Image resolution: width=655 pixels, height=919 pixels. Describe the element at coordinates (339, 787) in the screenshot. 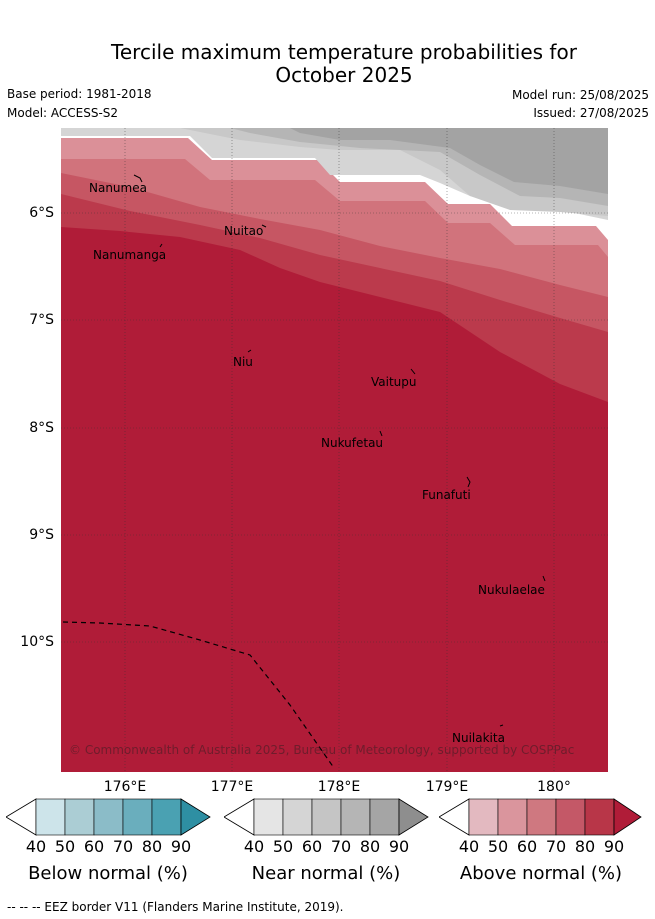

I see `lon-label: 178°E` at that location.